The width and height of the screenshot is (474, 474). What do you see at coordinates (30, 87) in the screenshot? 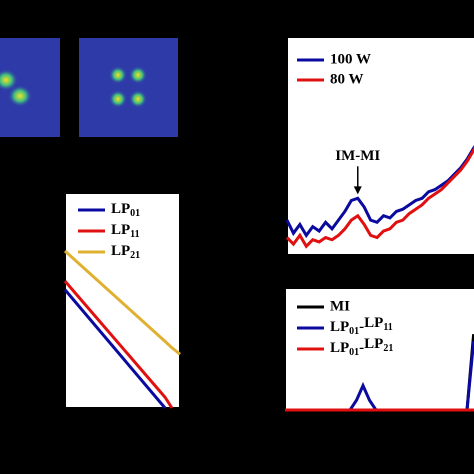
I see `mode-image-lp11` at bounding box center [30, 87].